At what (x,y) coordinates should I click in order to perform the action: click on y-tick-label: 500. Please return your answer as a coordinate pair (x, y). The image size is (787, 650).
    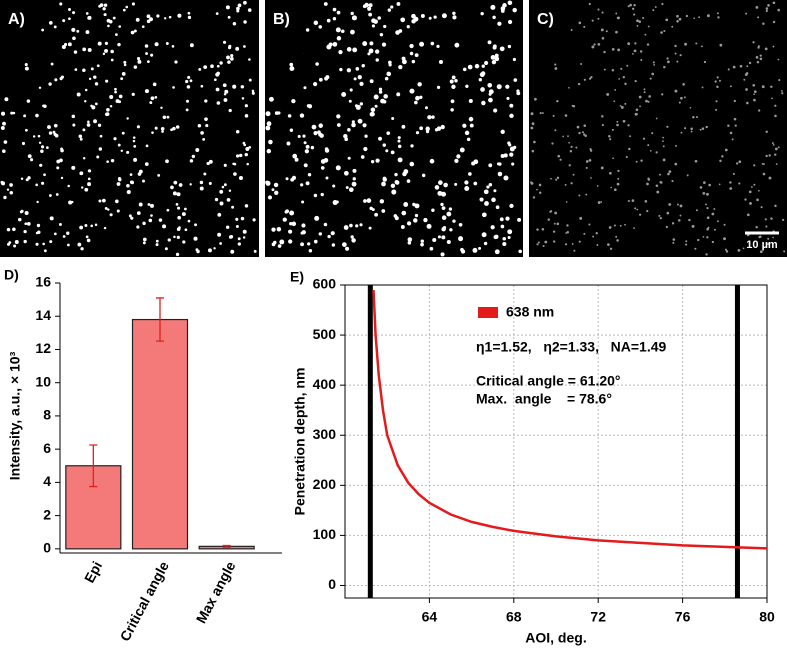
    Looking at the image, I should click on (325, 334).